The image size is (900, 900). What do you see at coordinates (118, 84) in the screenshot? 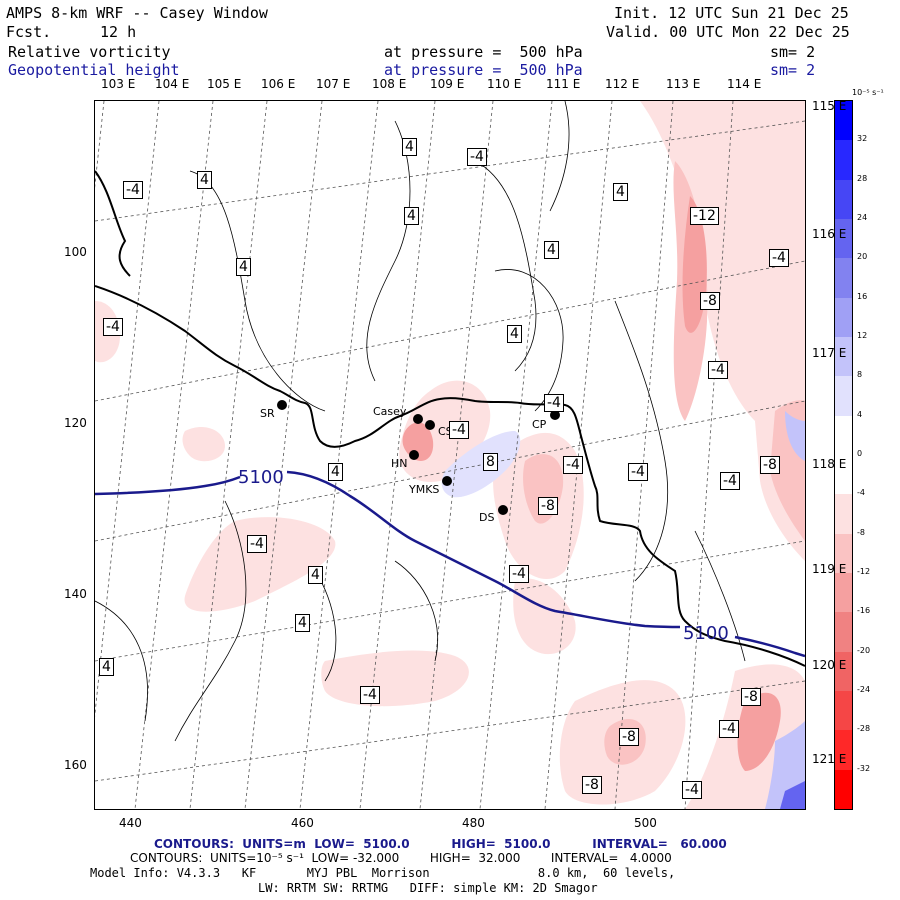
I see `lon-label: 103 E` at bounding box center [118, 84].